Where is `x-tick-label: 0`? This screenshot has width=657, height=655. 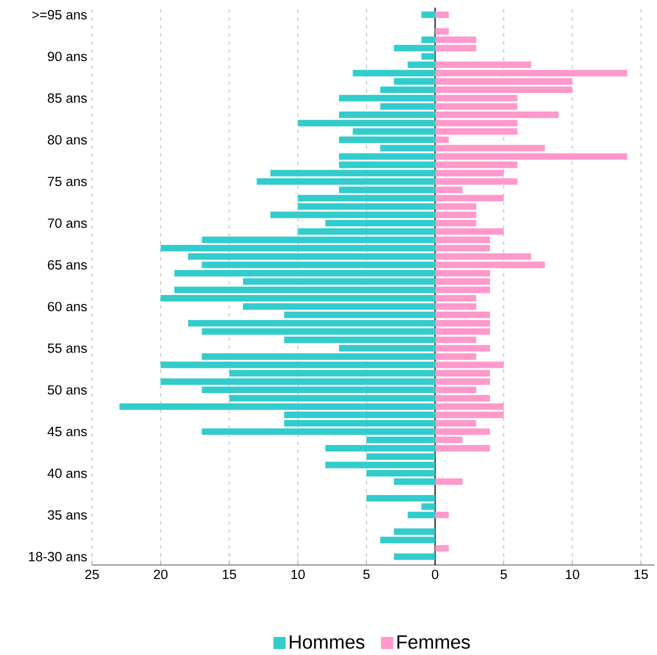 x-tick-label: 0 is located at coordinates (435, 575).